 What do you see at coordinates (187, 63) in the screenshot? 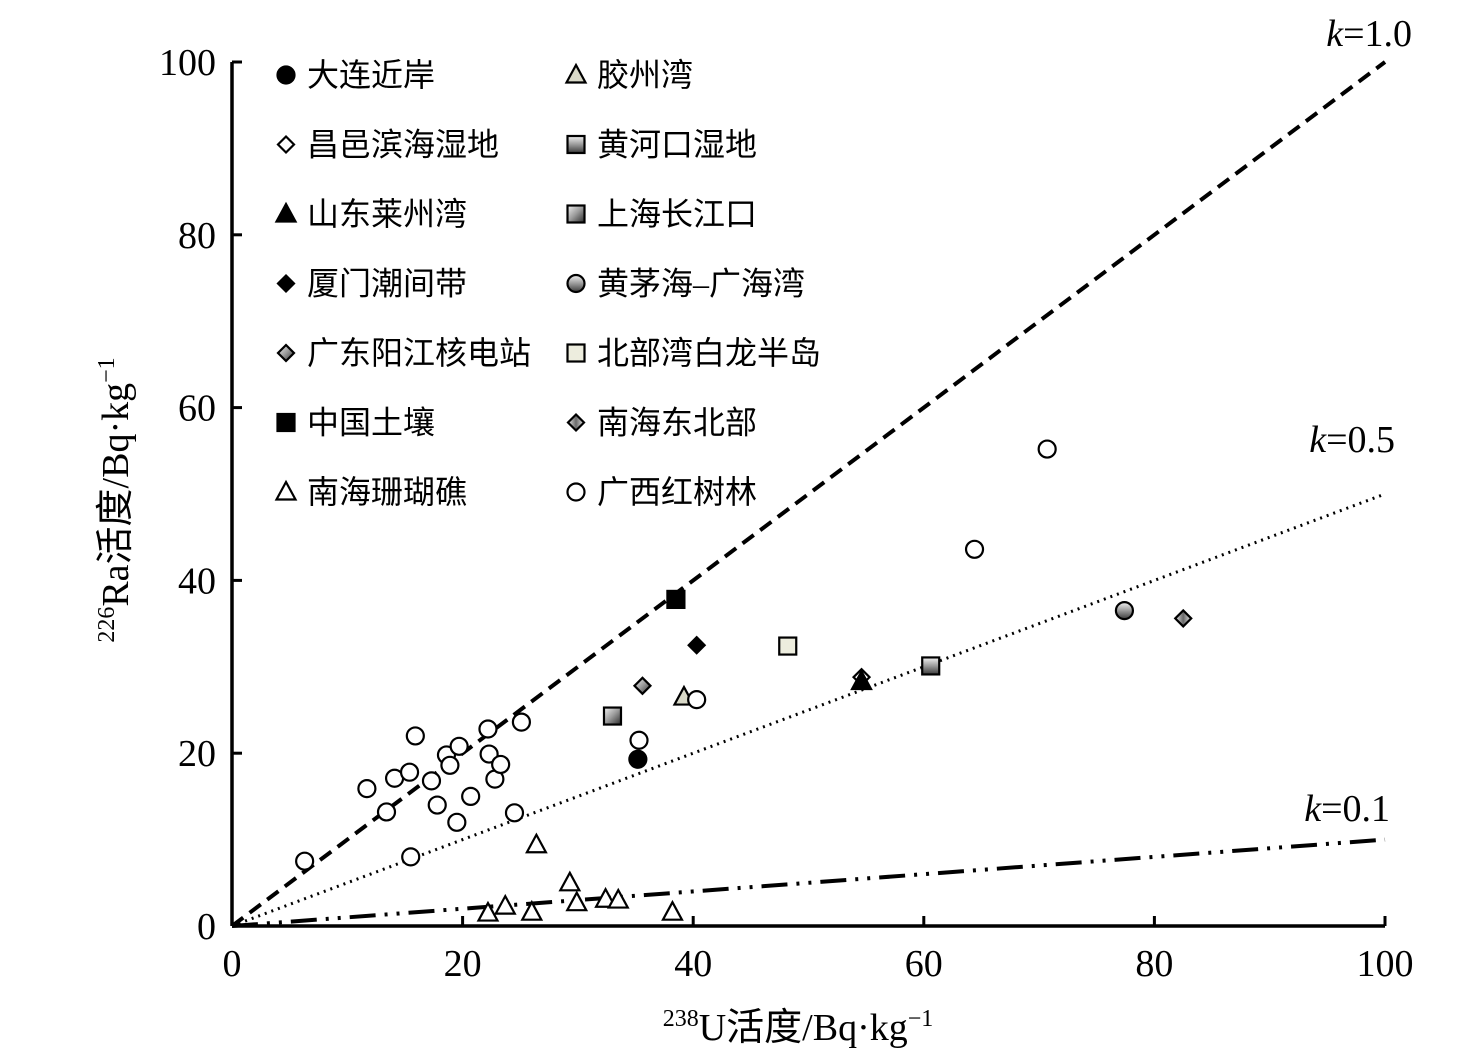
I see `y-tick-label: 100` at bounding box center [187, 63].